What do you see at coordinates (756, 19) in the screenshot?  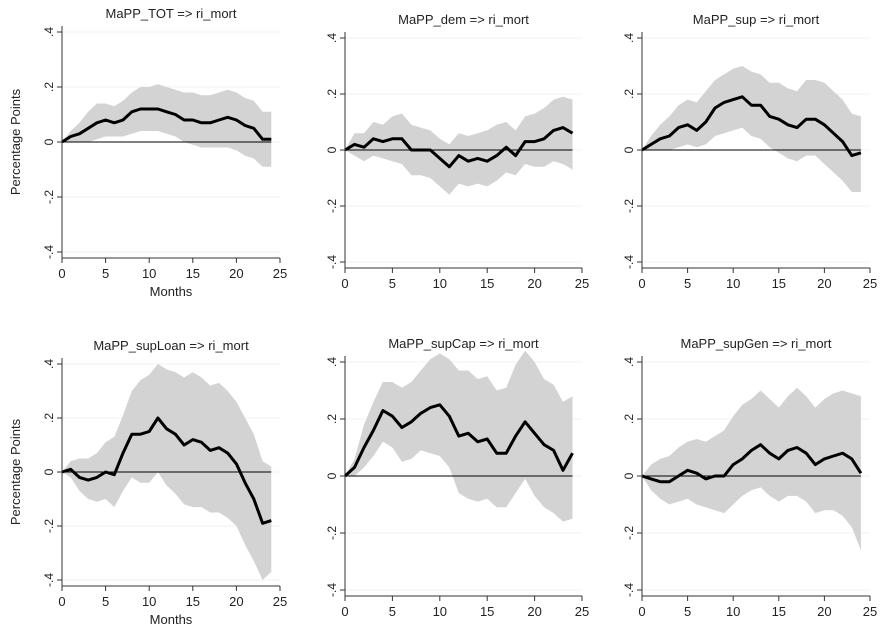 I see `chart-title: MaPP_sup => ri_mort` at bounding box center [756, 19].